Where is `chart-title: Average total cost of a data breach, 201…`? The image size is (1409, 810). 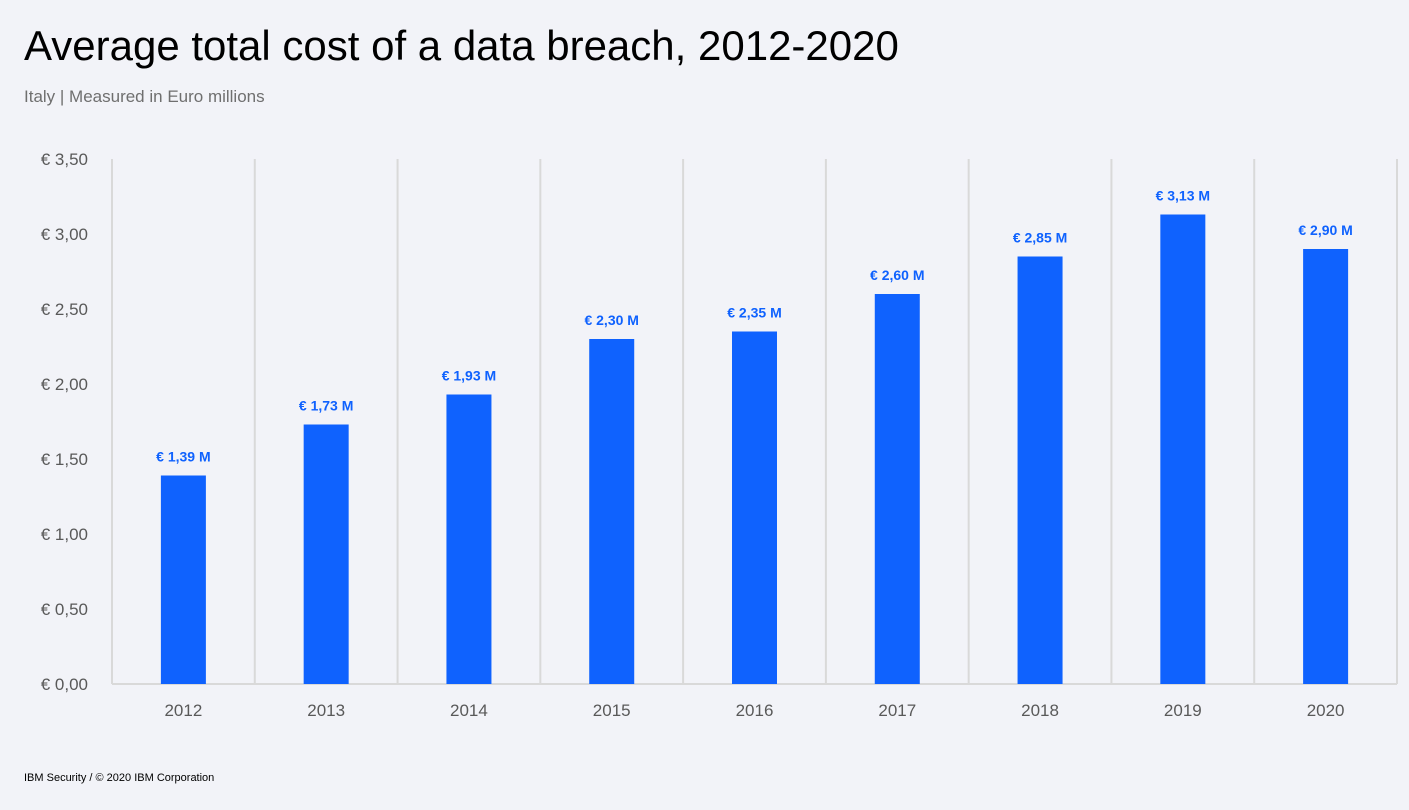
chart-title: Average total cost of a data breach, 201… is located at coordinates (461, 45).